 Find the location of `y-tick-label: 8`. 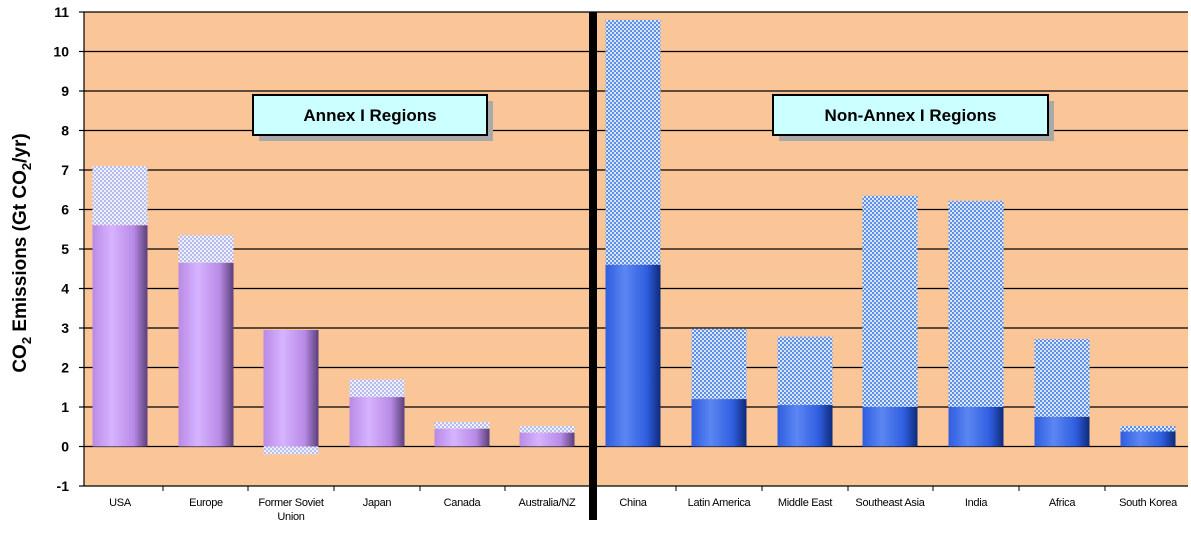

y-tick-label: 8 is located at coordinates (65, 131).